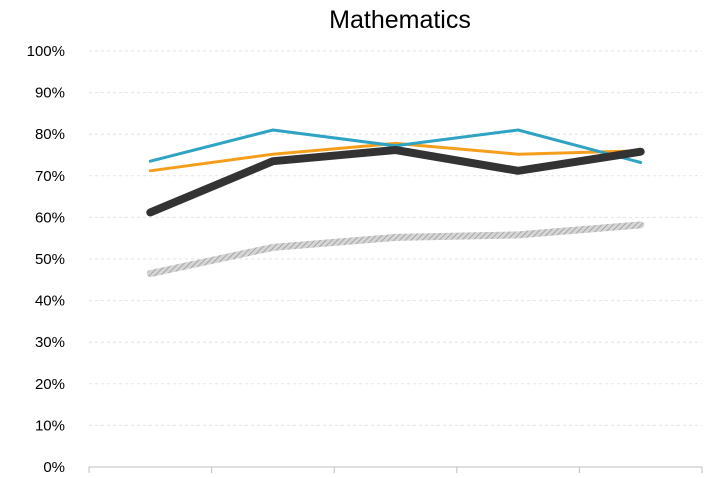 The image size is (712, 478). What do you see at coordinates (46, 51) in the screenshot?
I see `y-tick-label: 100%` at bounding box center [46, 51].